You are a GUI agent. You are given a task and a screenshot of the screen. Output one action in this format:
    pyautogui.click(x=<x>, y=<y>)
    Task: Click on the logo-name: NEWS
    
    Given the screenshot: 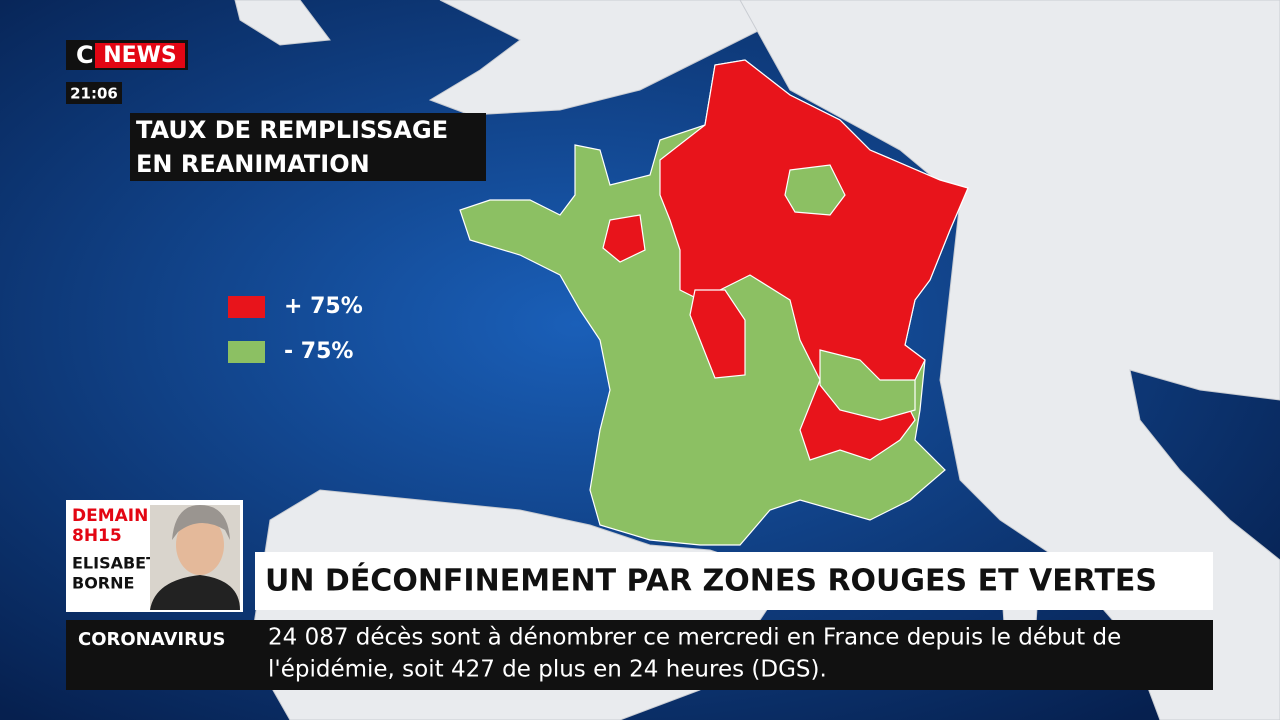 What is the action you would take?
    pyautogui.click(x=140, y=55)
    